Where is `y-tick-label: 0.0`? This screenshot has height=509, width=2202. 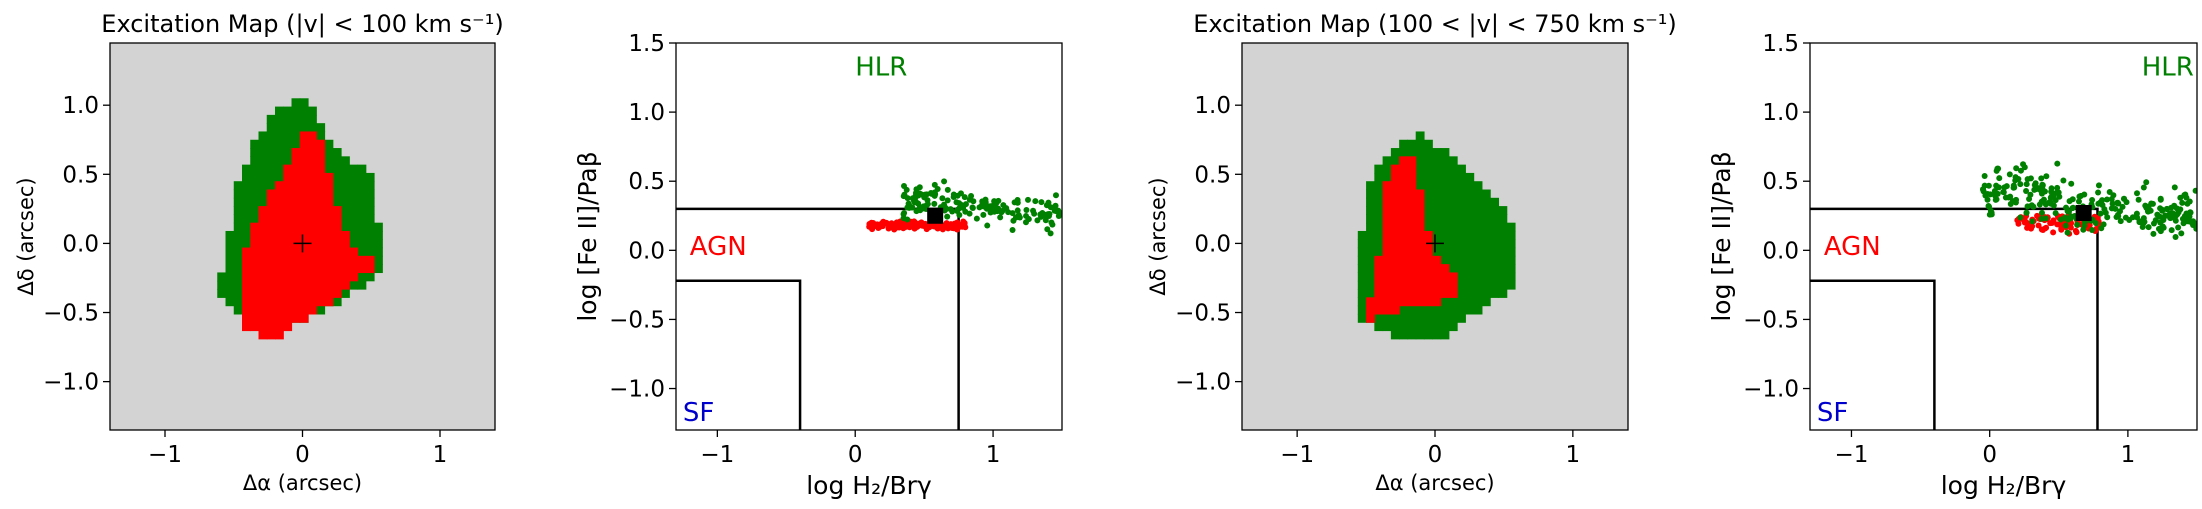
y-tick-label: 0.0 is located at coordinates (646, 251).